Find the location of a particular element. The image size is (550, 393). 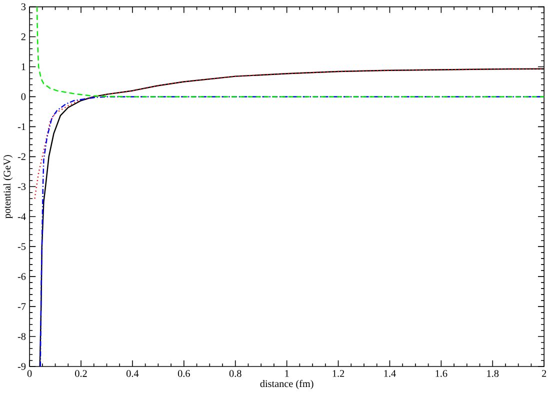

y-tick-label: -6 is located at coordinates (22, 276).